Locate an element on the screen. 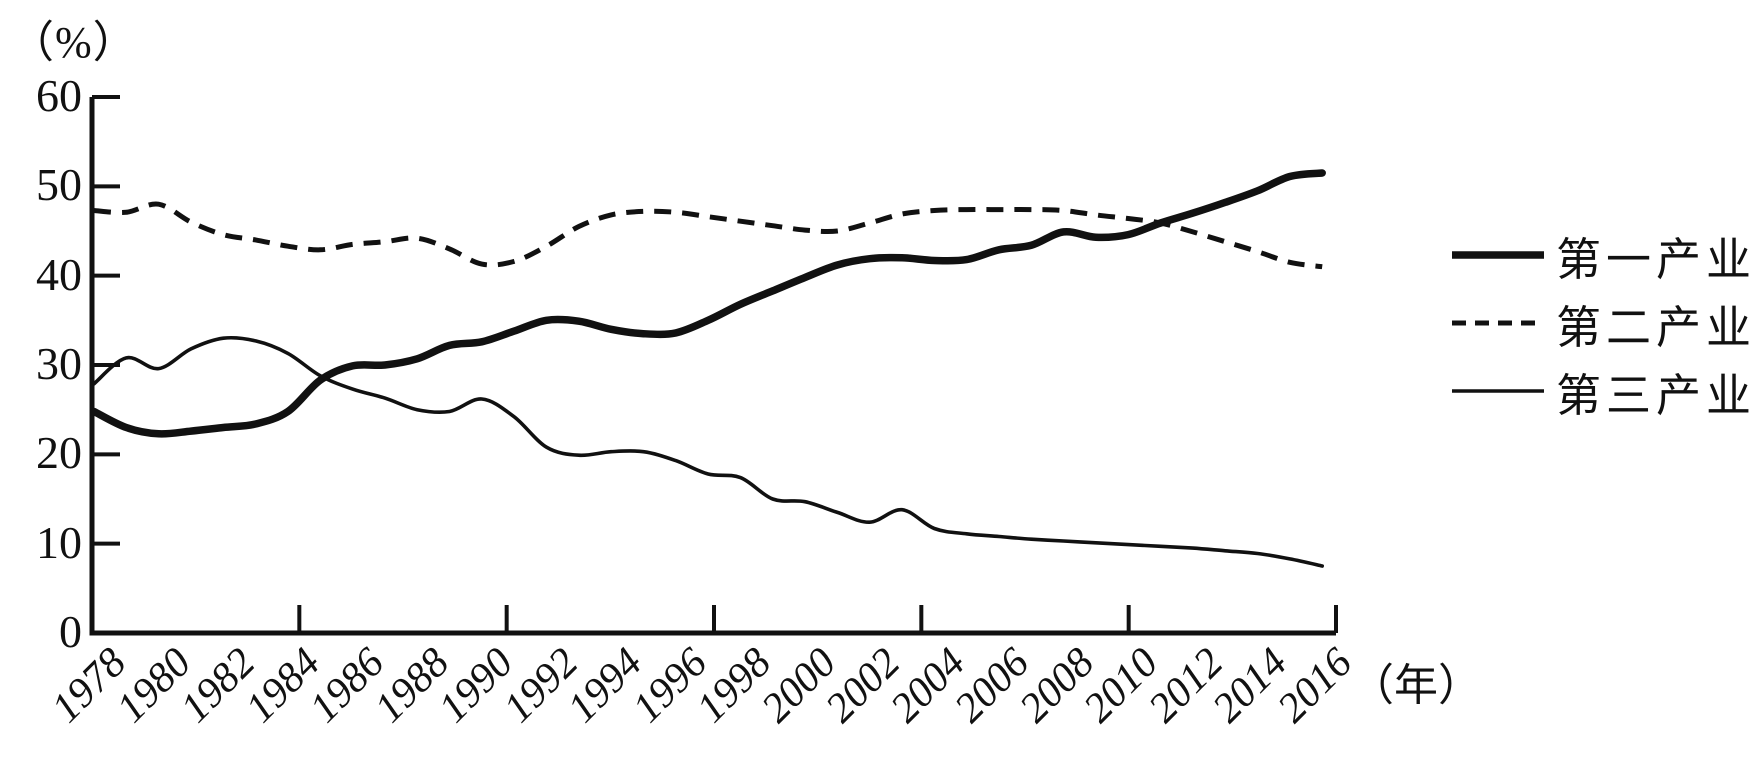 The image size is (1752, 764). y-tick-label: 0 is located at coordinates (70, 632).